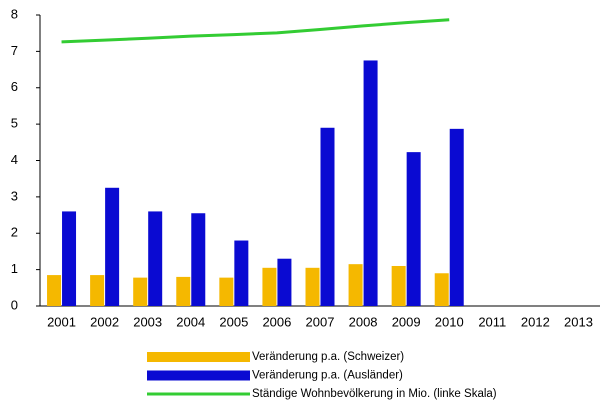  What do you see at coordinates (61, 321) in the screenshot?
I see `x-tick-label: 2001` at bounding box center [61, 321].